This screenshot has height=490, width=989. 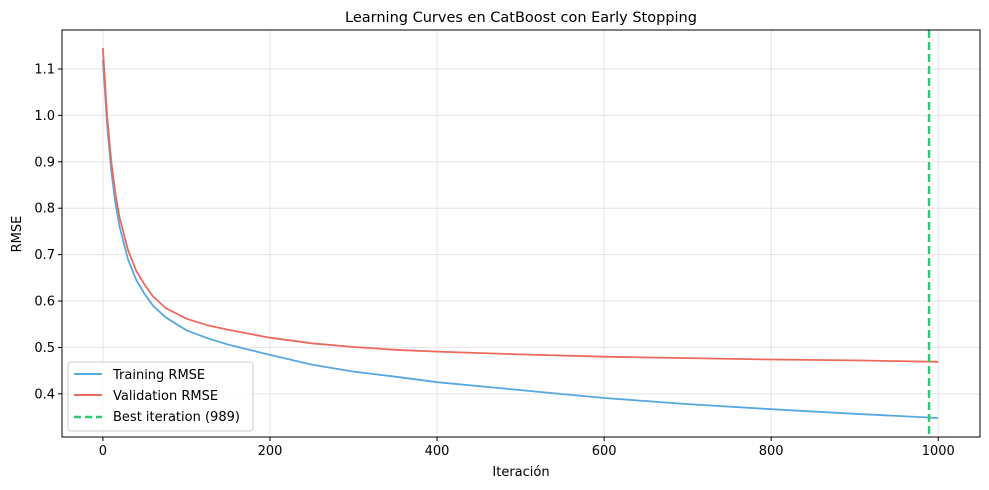 I want to click on legend-label-best-iteration: Best iteration (989), so click(x=176, y=417).